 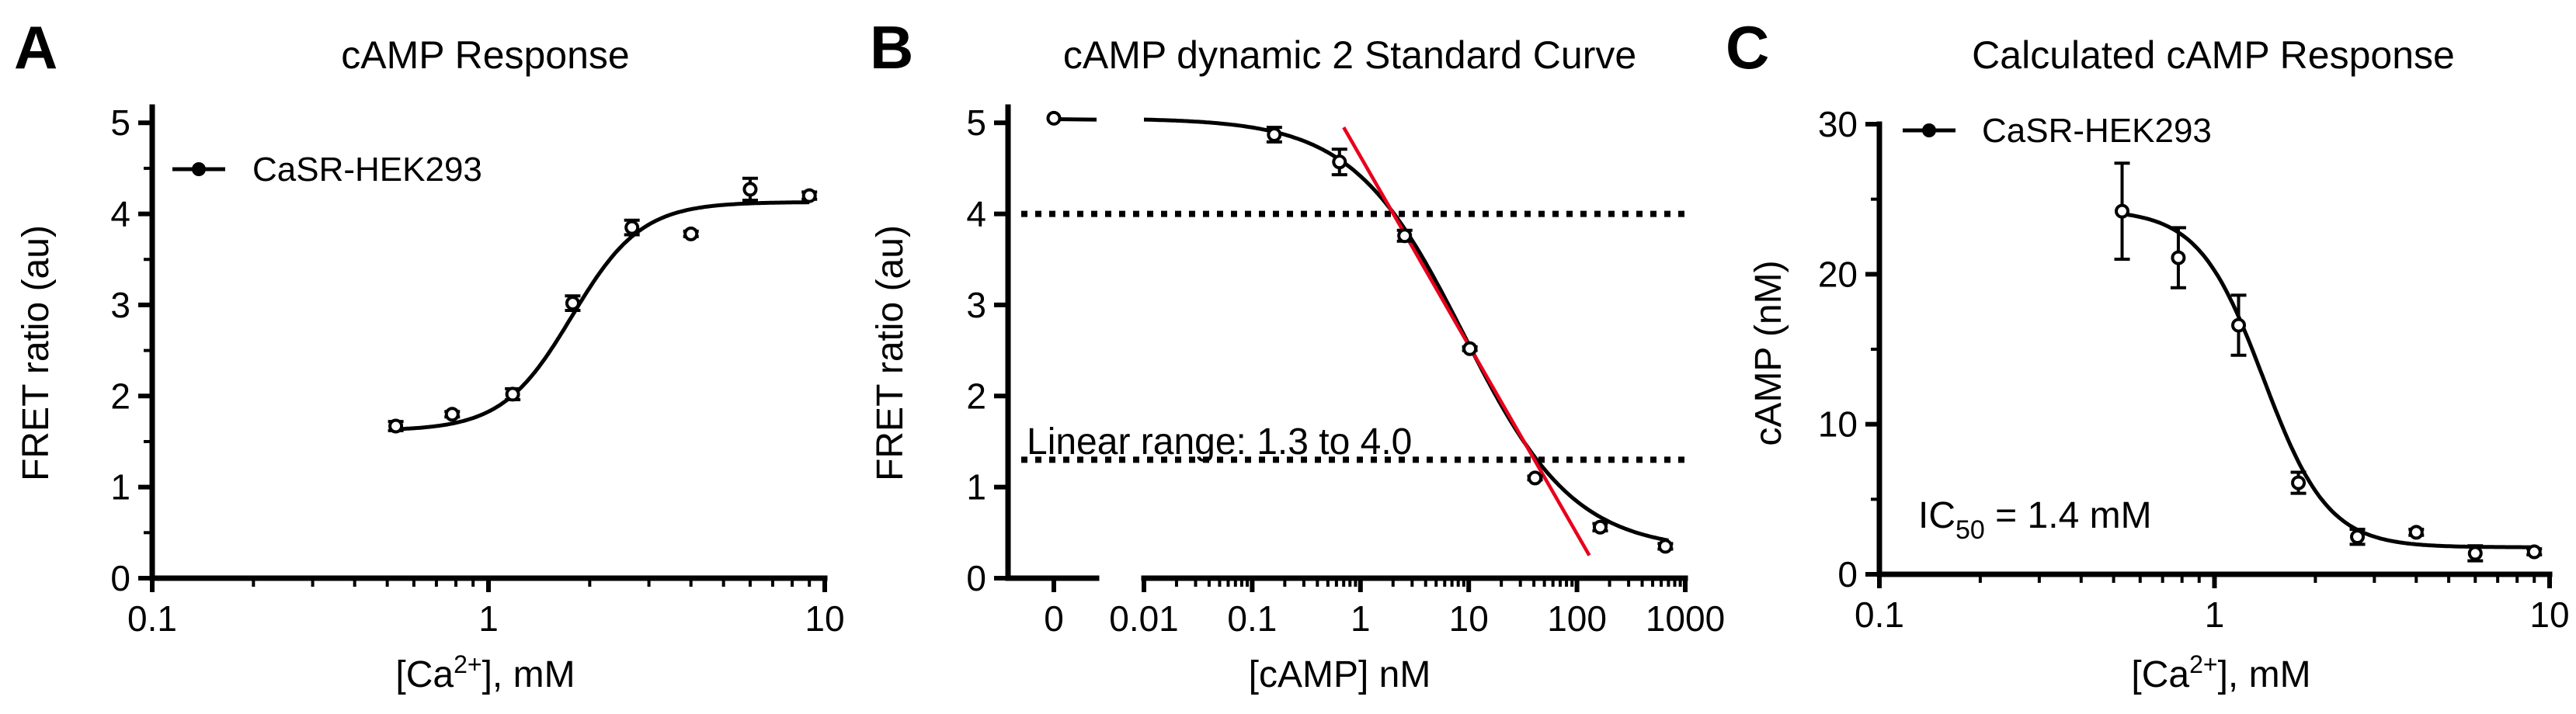 What do you see at coordinates (2213, 55) in the screenshot?
I see `chart-title: Calculated cAMP Response` at bounding box center [2213, 55].